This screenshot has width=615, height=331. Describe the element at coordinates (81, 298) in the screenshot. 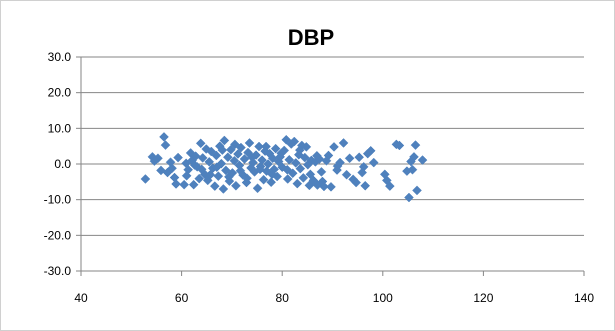

I see `x-tick-label: 40` at that location.